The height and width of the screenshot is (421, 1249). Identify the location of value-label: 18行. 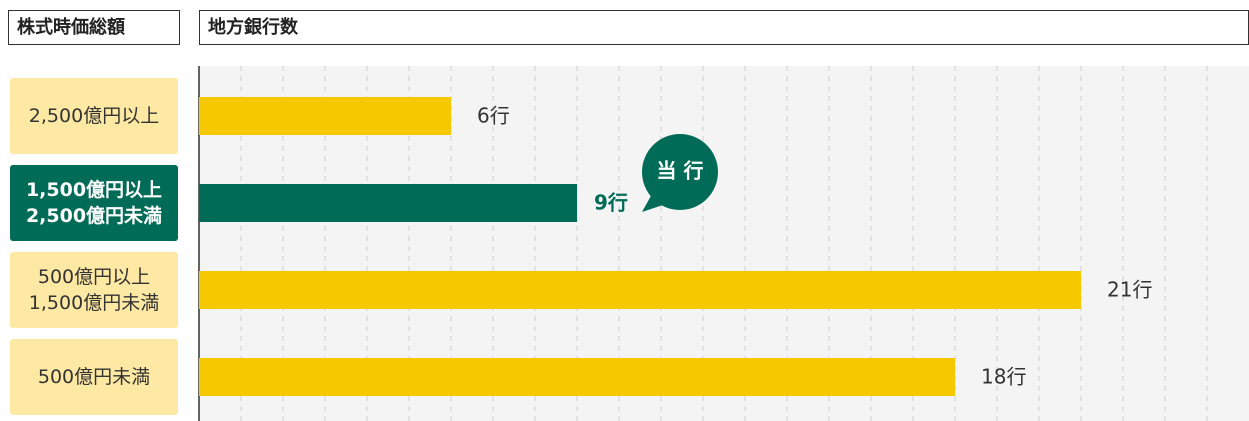
(1003, 377).